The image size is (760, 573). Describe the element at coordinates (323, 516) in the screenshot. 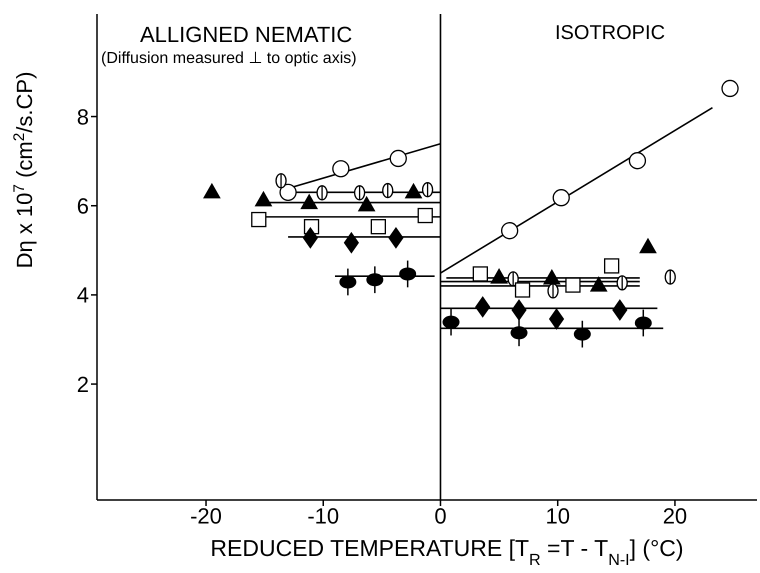

I see `x-tick-label: -10` at that location.